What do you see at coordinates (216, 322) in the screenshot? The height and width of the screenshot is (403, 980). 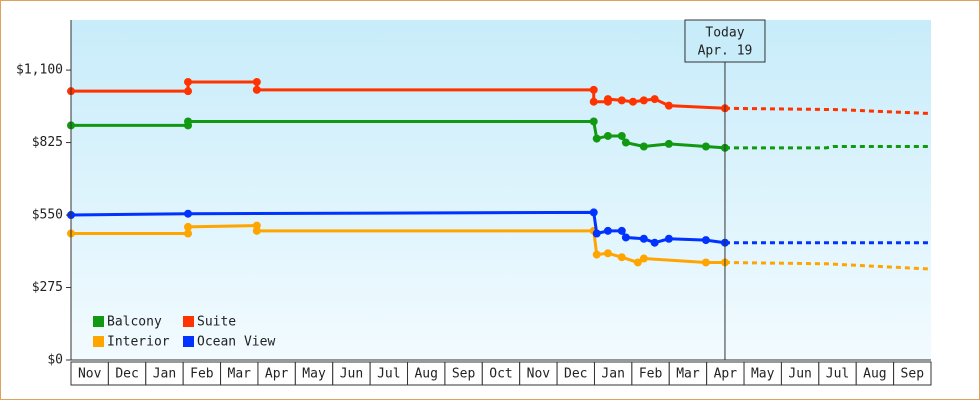 I see `legend-label: Suite` at bounding box center [216, 322].